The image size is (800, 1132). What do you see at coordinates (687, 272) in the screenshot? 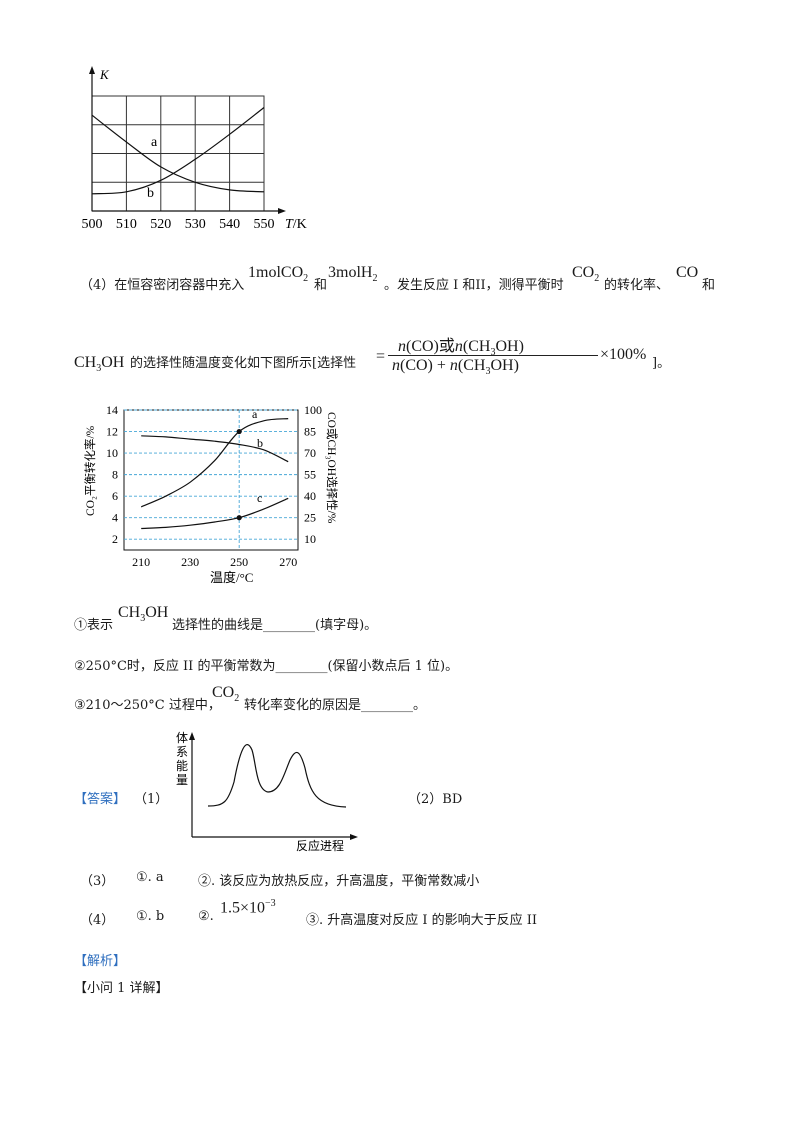
I see `q4-co: CO` at bounding box center [687, 272].